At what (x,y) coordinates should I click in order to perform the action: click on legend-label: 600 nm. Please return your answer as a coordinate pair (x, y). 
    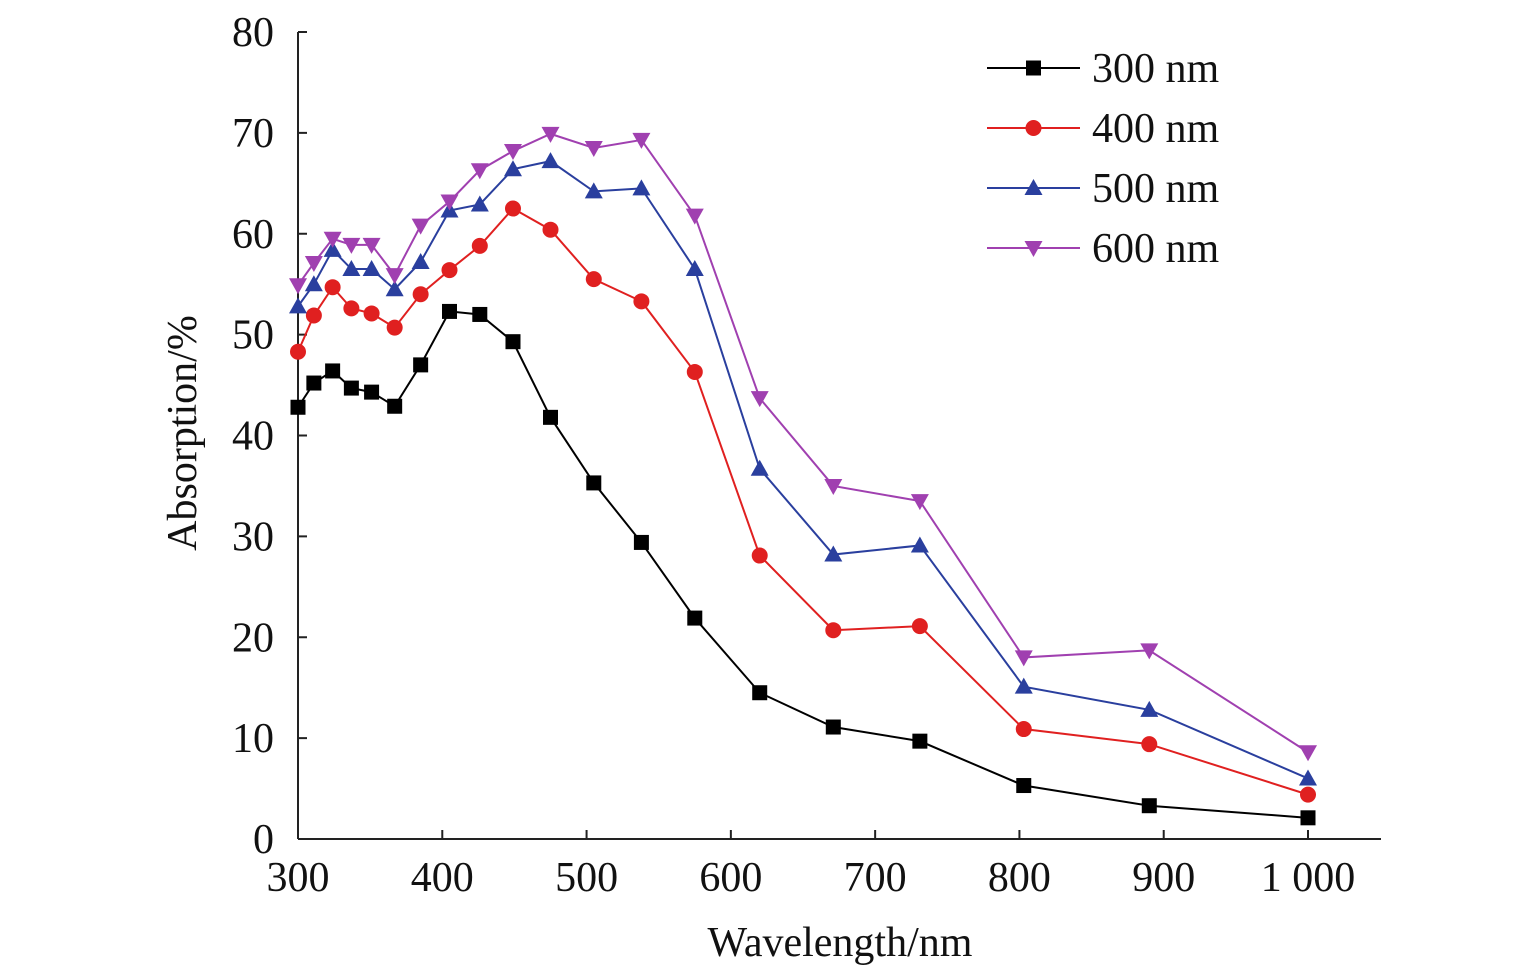
    Looking at the image, I should click on (1156, 249).